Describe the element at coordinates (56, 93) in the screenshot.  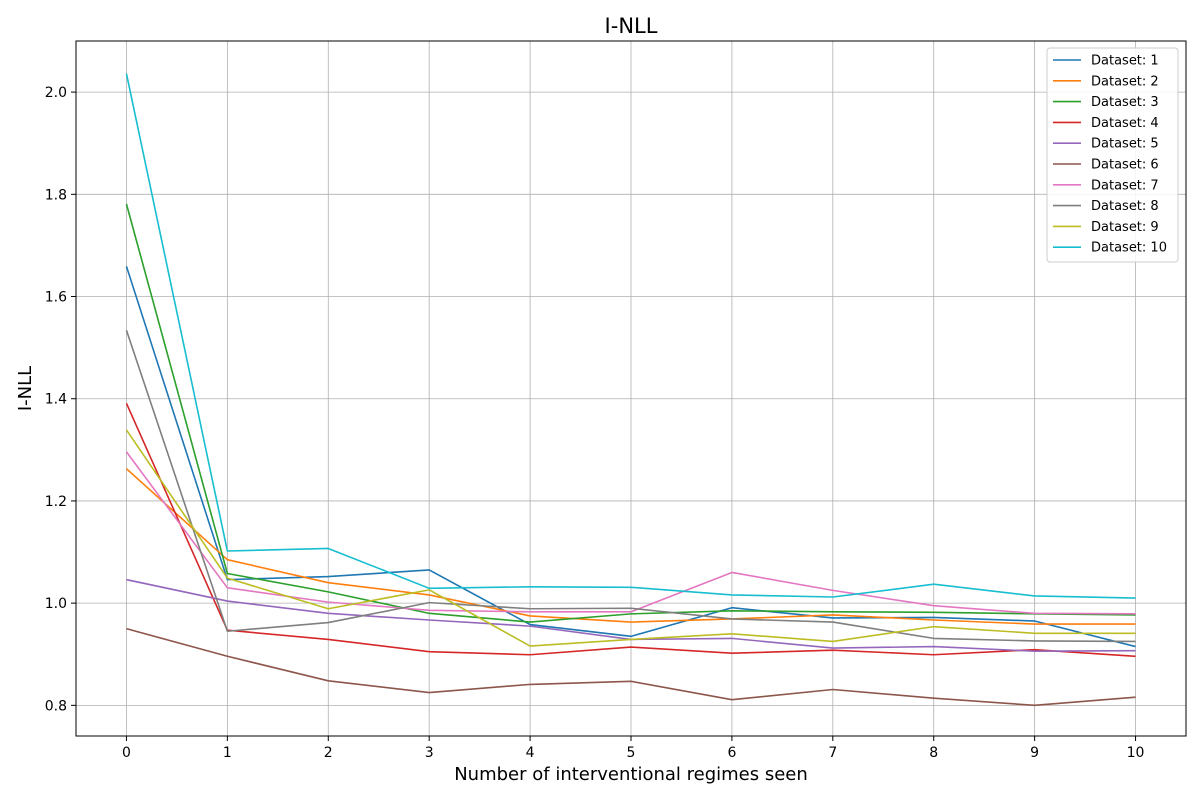
I see `y-tick-label: 2.0` at that location.